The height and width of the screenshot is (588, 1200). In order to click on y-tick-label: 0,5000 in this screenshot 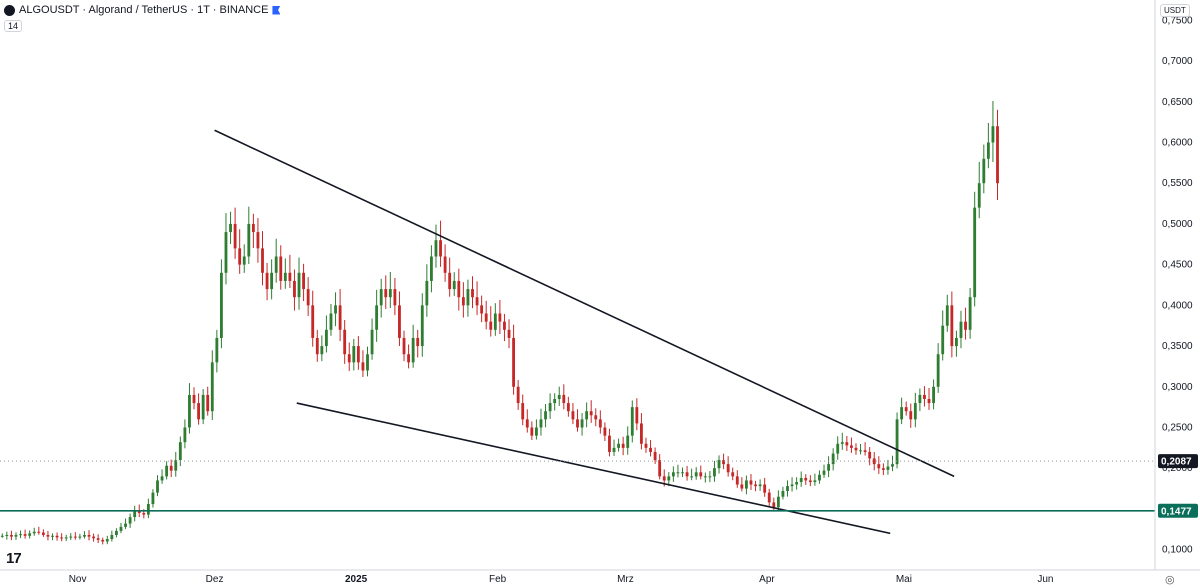, I will do `click(1177, 224)`.